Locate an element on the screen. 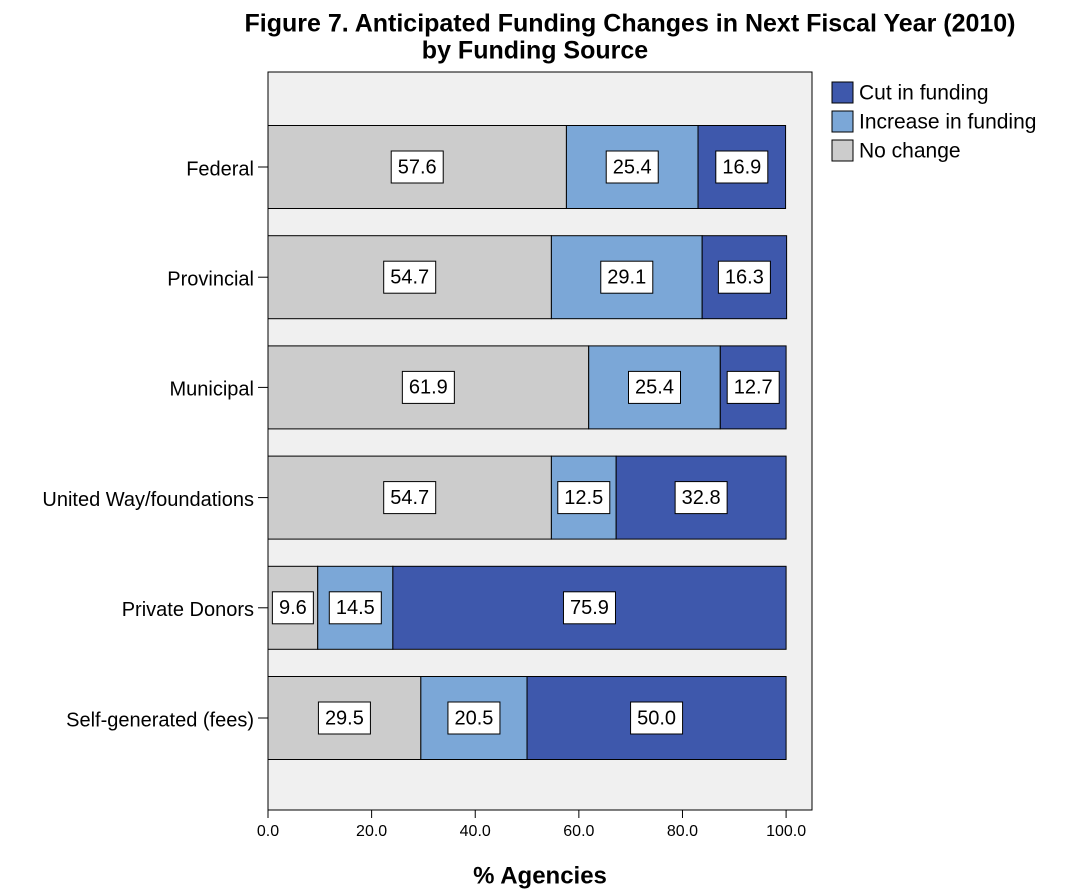 Image resolution: width=1065 pixels, height=890 pixels. value-label: 14.5 is located at coordinates (355, 608).